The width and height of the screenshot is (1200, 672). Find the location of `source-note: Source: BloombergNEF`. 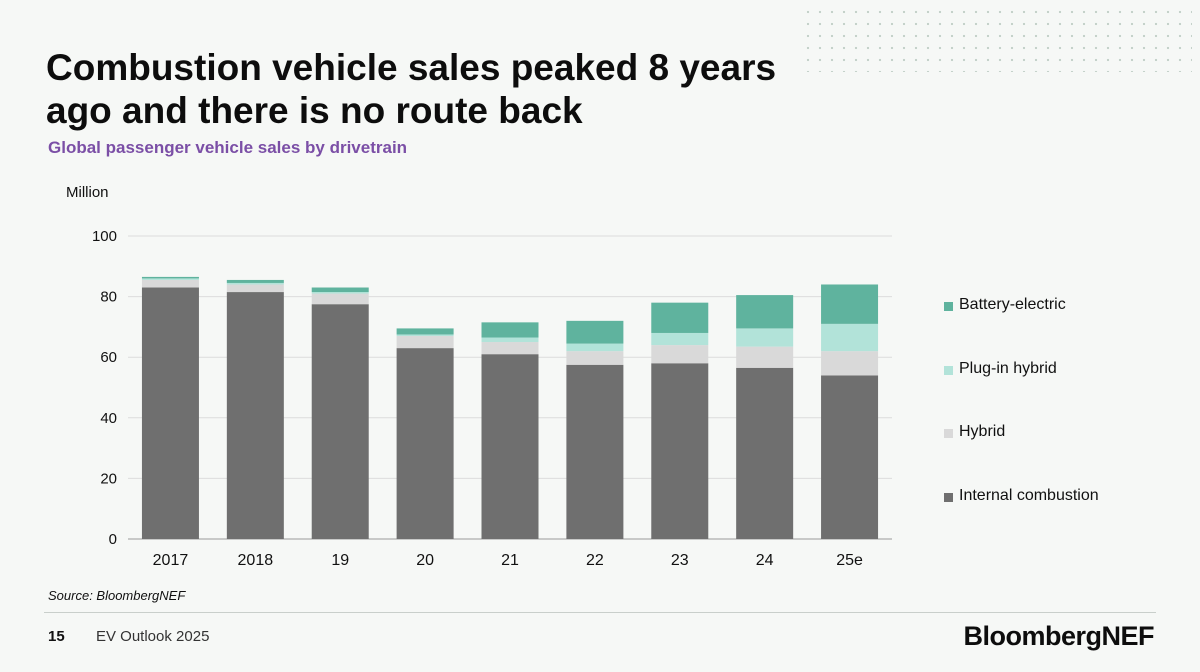

source-note: Source: BloombergNEF is located at coordinates (117, 595).